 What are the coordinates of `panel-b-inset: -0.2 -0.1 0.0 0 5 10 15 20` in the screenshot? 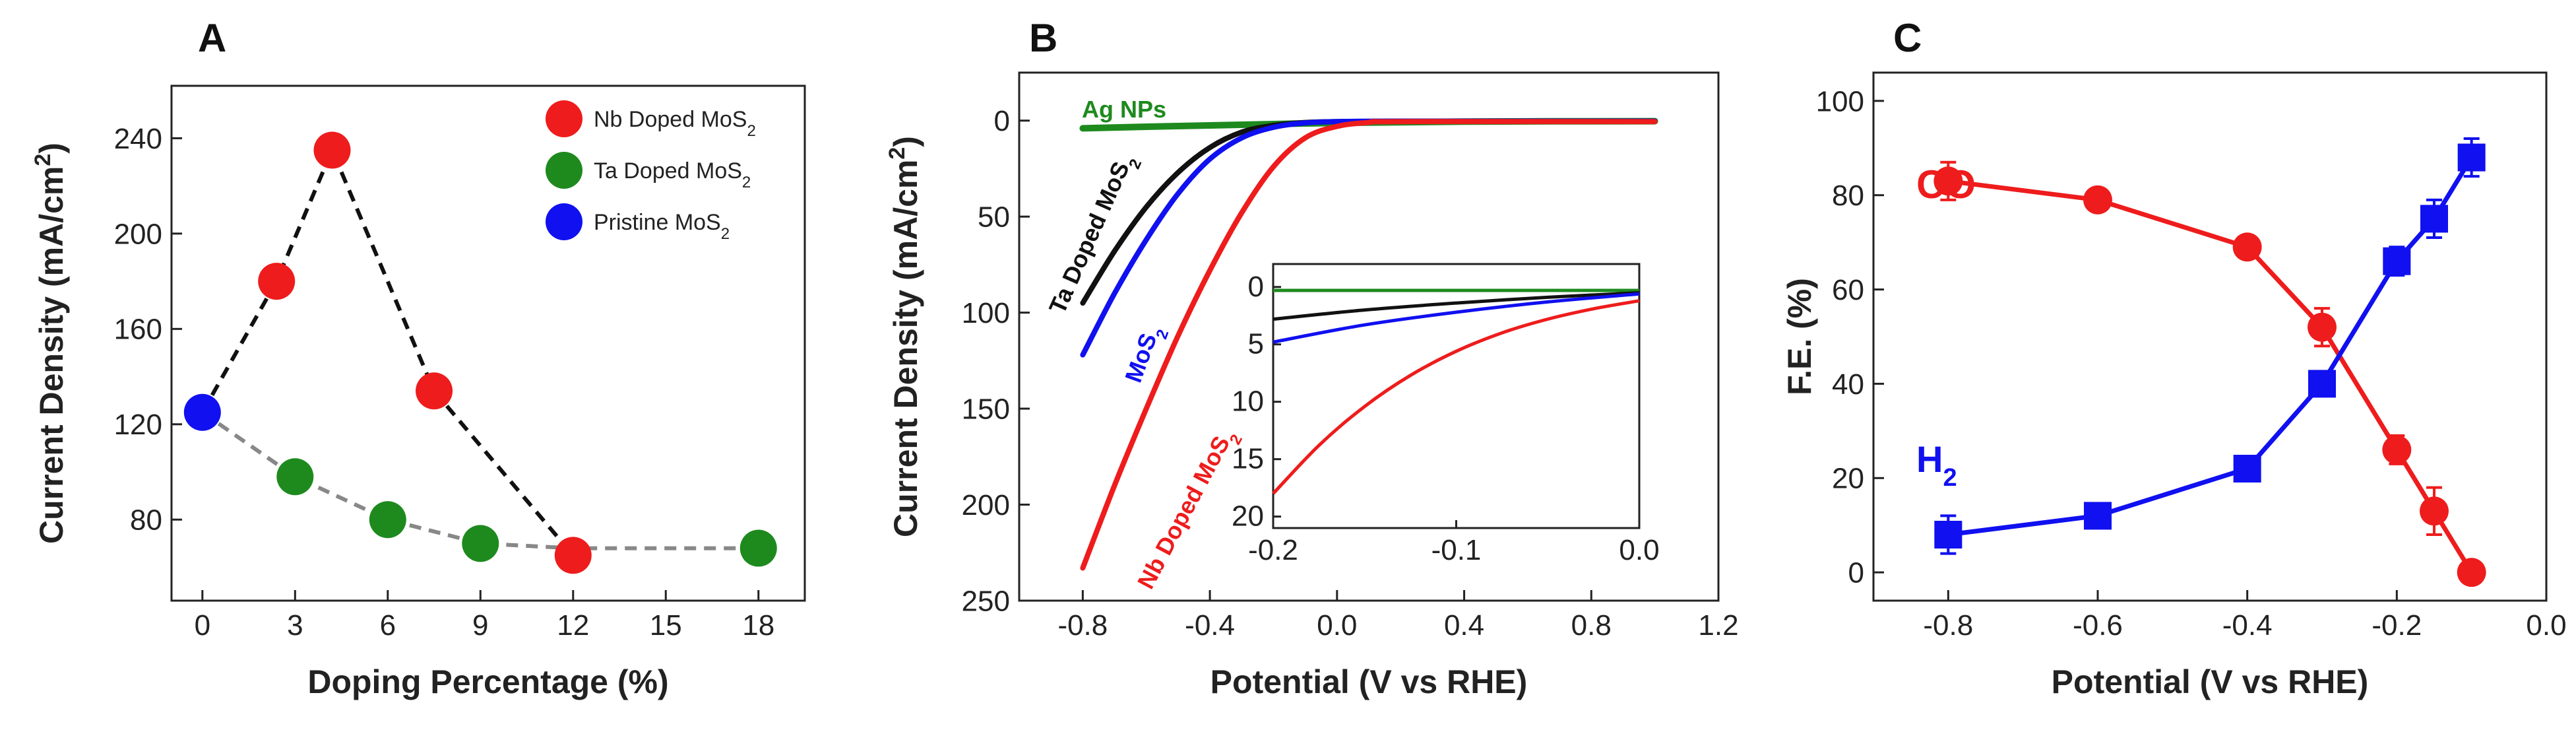 It's located at (1446, 414).